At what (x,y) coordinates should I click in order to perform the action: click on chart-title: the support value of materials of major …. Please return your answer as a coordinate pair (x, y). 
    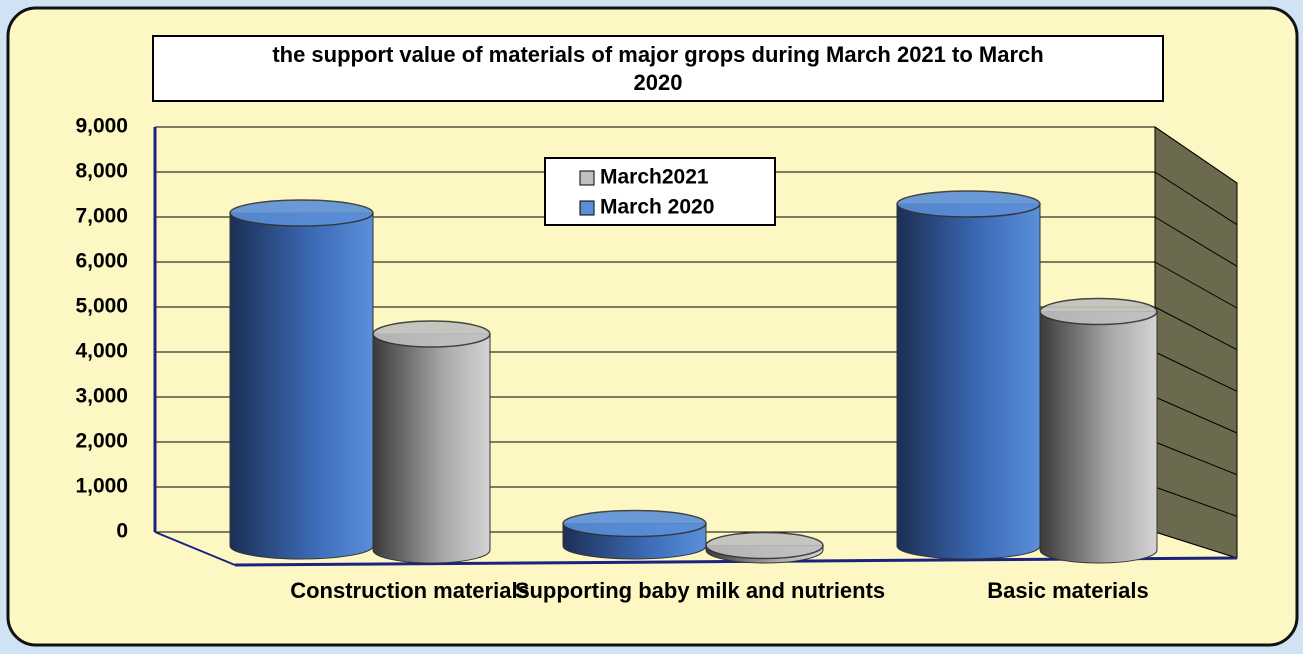
    Looking at the image, I should click on (657, 68).